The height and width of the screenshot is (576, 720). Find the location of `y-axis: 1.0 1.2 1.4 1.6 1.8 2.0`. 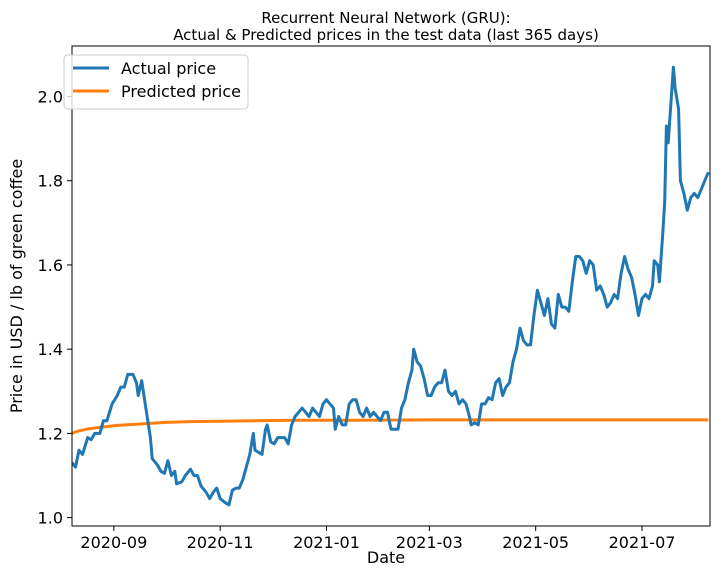

y-axis: 1.0 1.2 1.4 1.6 1.8 2.0 is located at coordinates (55, 308).